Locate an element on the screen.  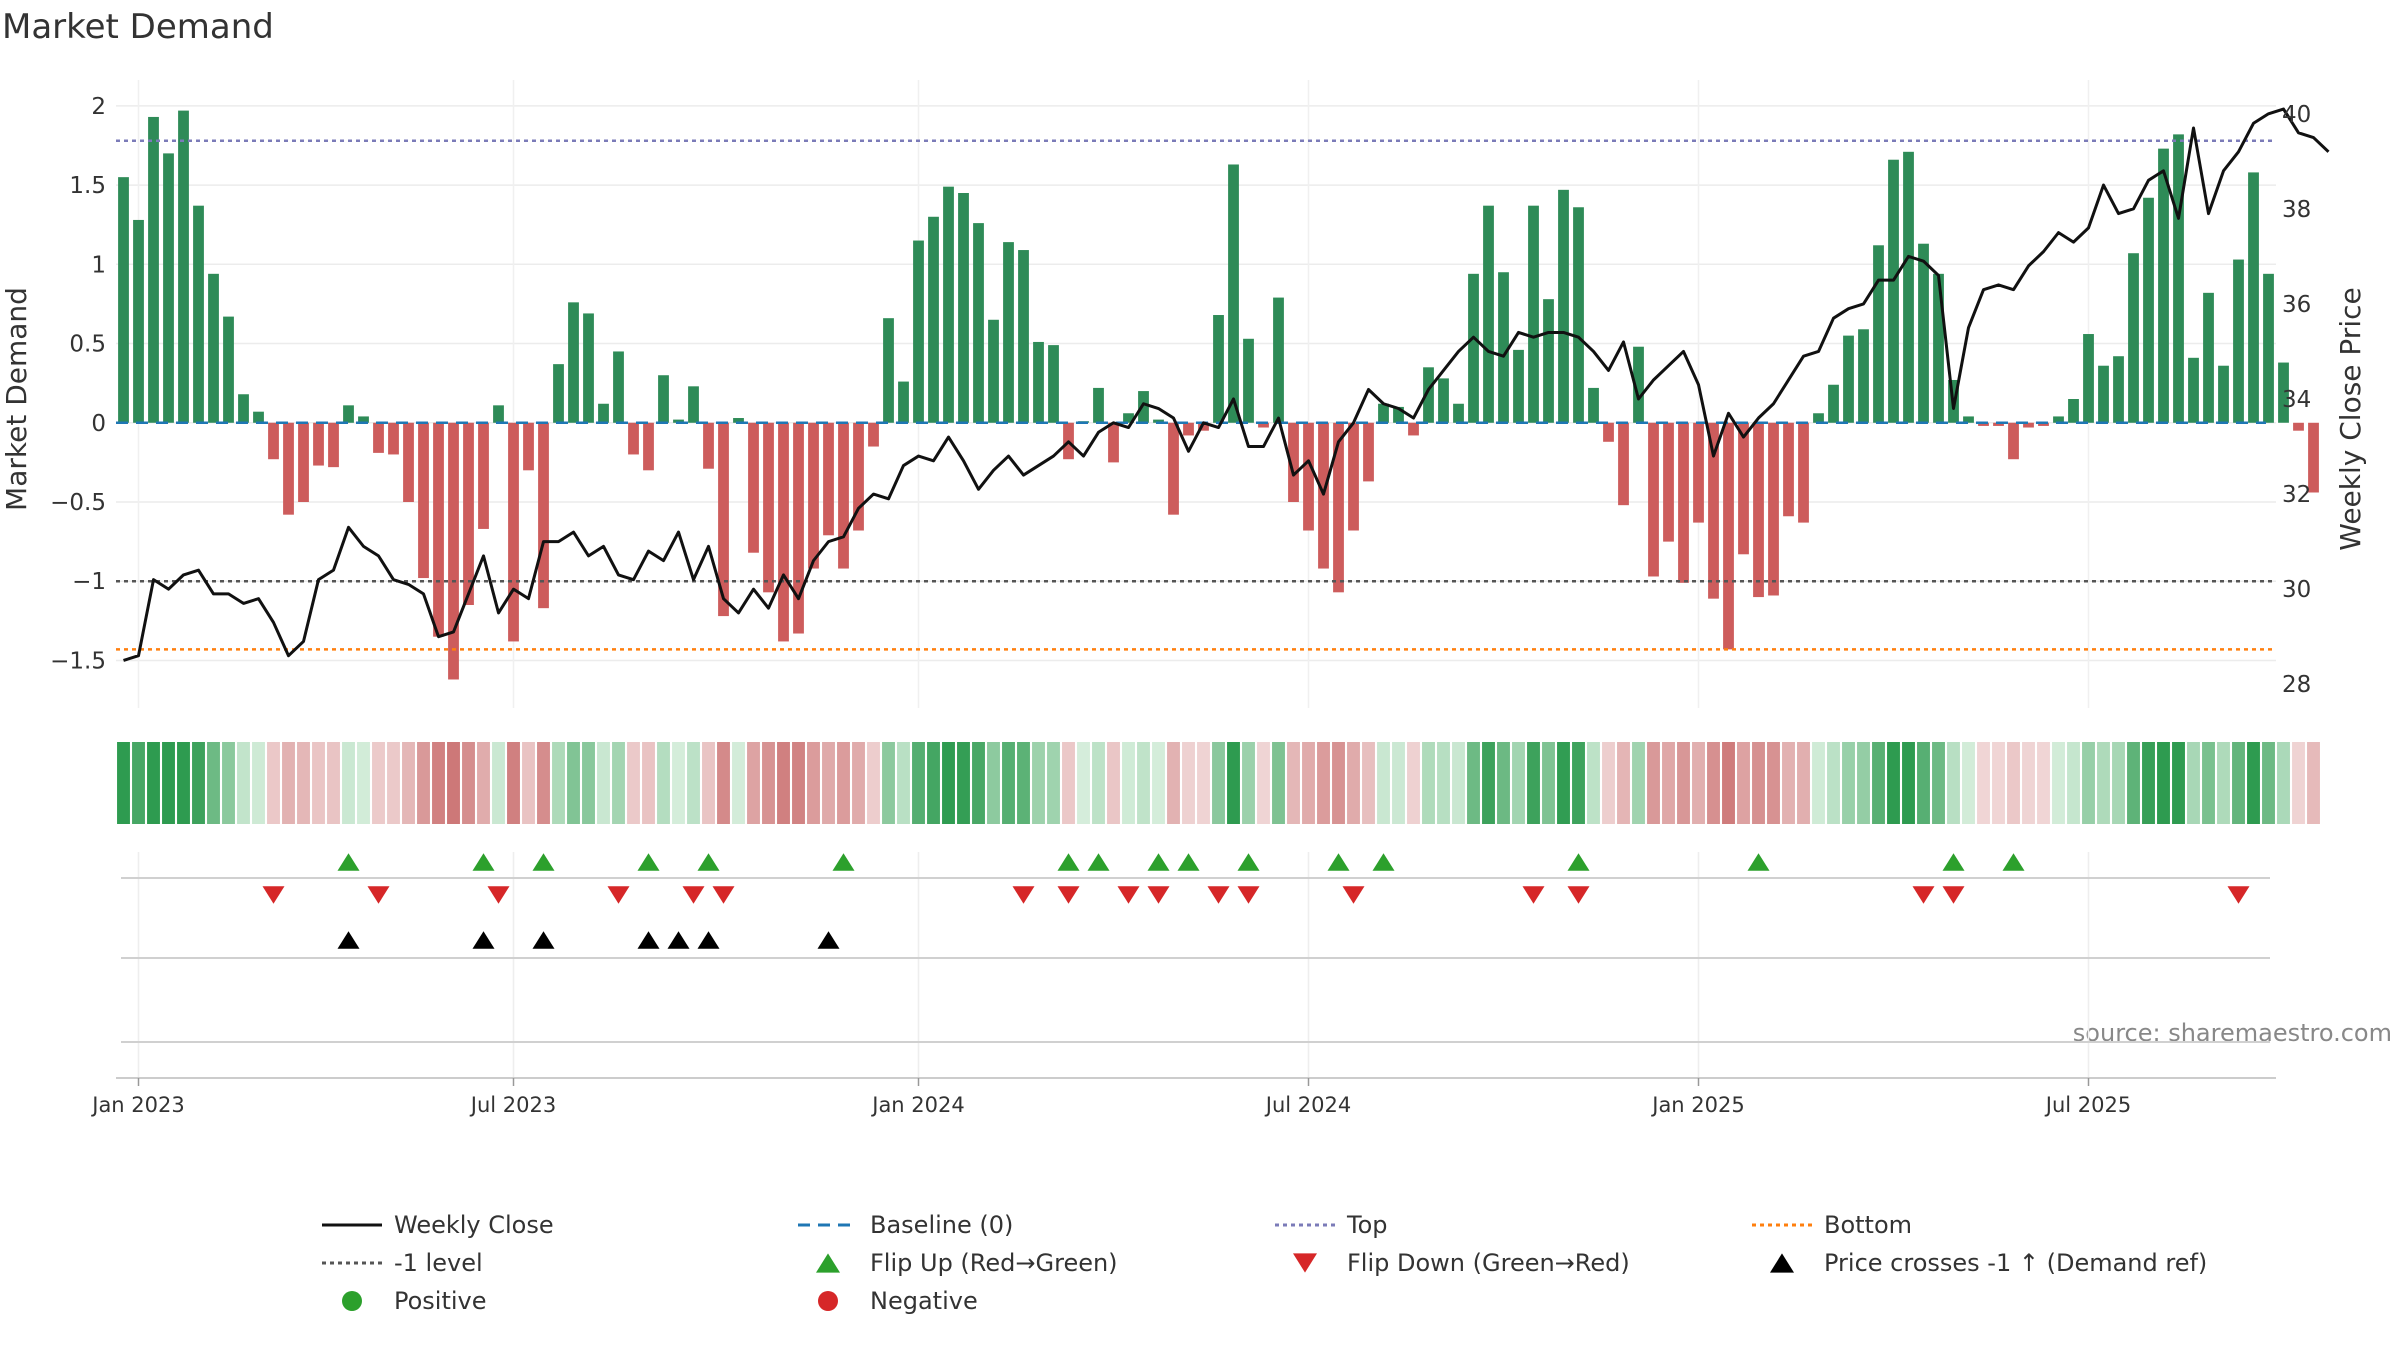
legend-label: -1 level is located at coordinates (438, 1263).